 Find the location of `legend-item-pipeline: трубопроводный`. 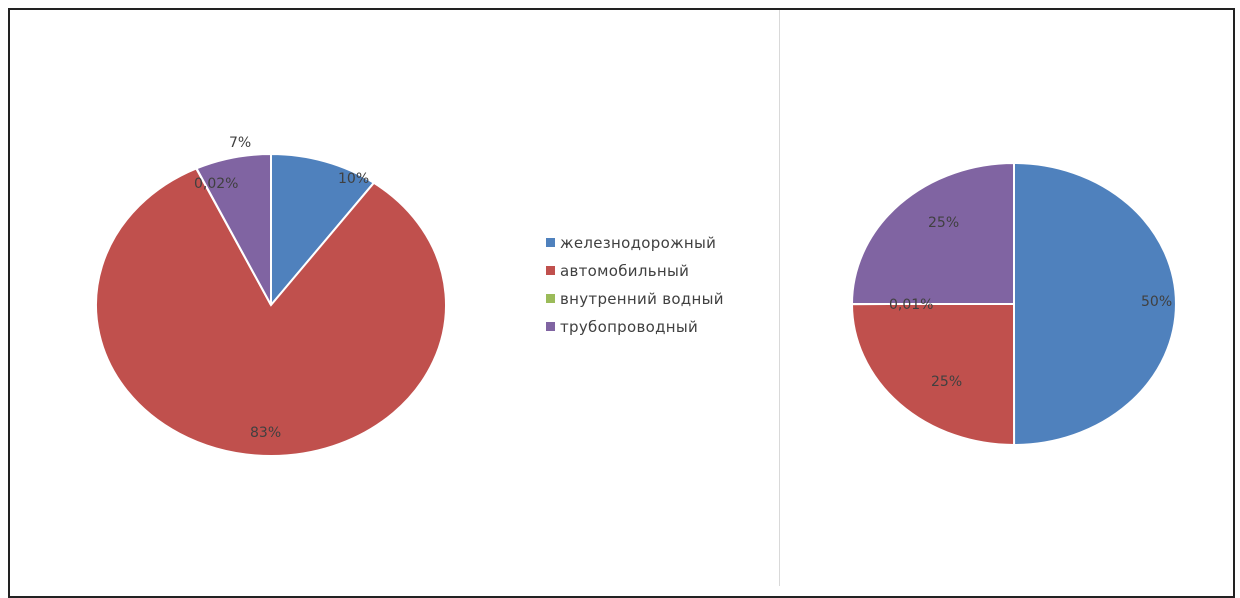

legend-item-pipeline: трубопроводный is located at coordinates (661, 327).